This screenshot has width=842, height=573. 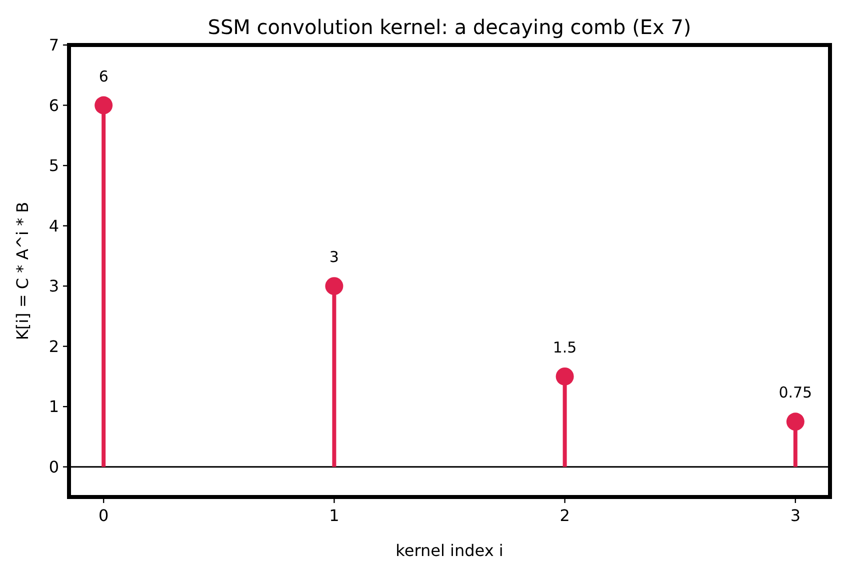 What do you see at coordinates (103, 76) in the screenshot?
I see `data-label: 6` at bounding box center [103, 76].